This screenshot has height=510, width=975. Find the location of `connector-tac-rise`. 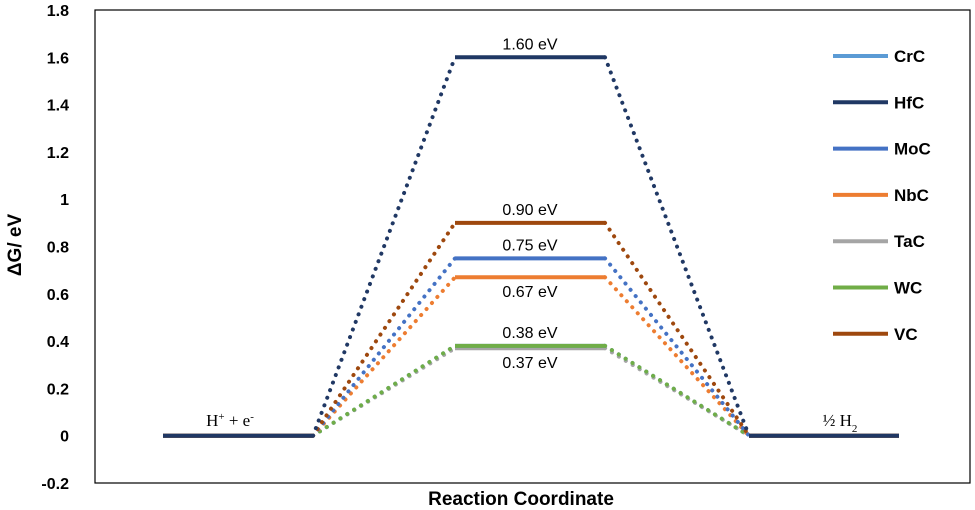

connector-tac-rise is located at coordinates (384, 392).